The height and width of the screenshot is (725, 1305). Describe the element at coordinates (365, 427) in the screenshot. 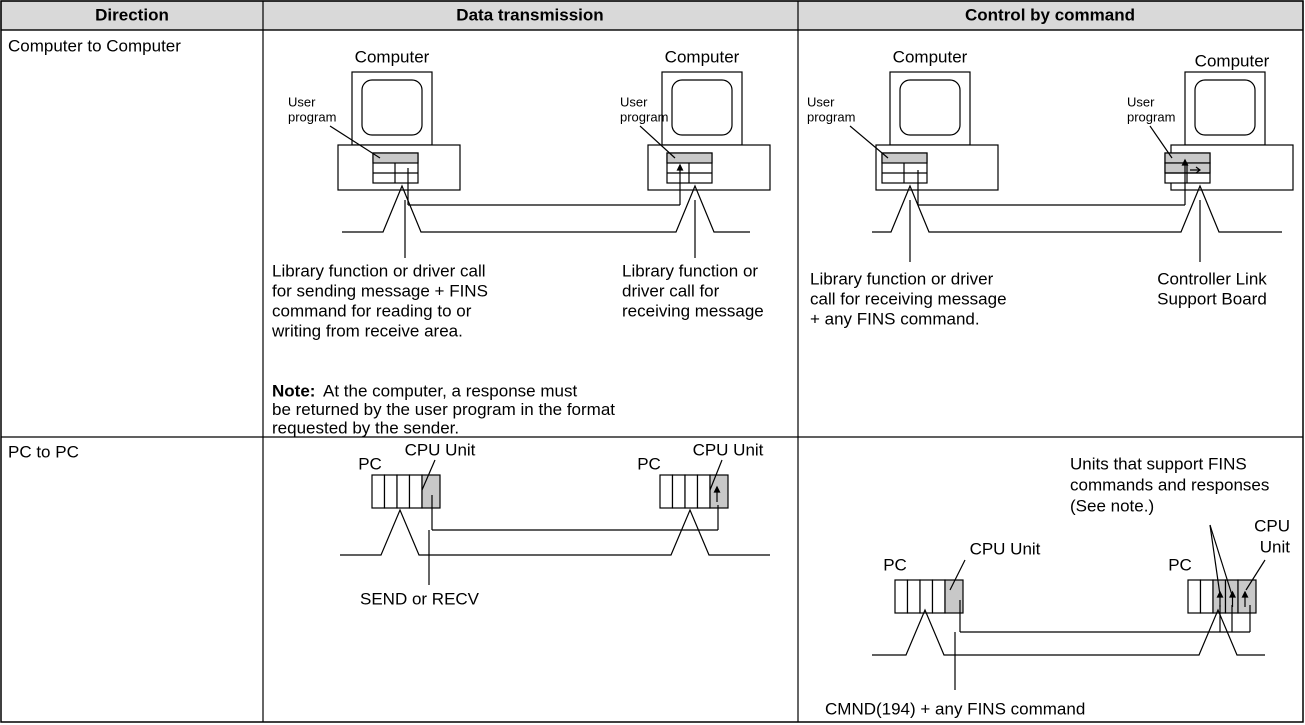

I see `note-text: requested by the sender.` at that location.